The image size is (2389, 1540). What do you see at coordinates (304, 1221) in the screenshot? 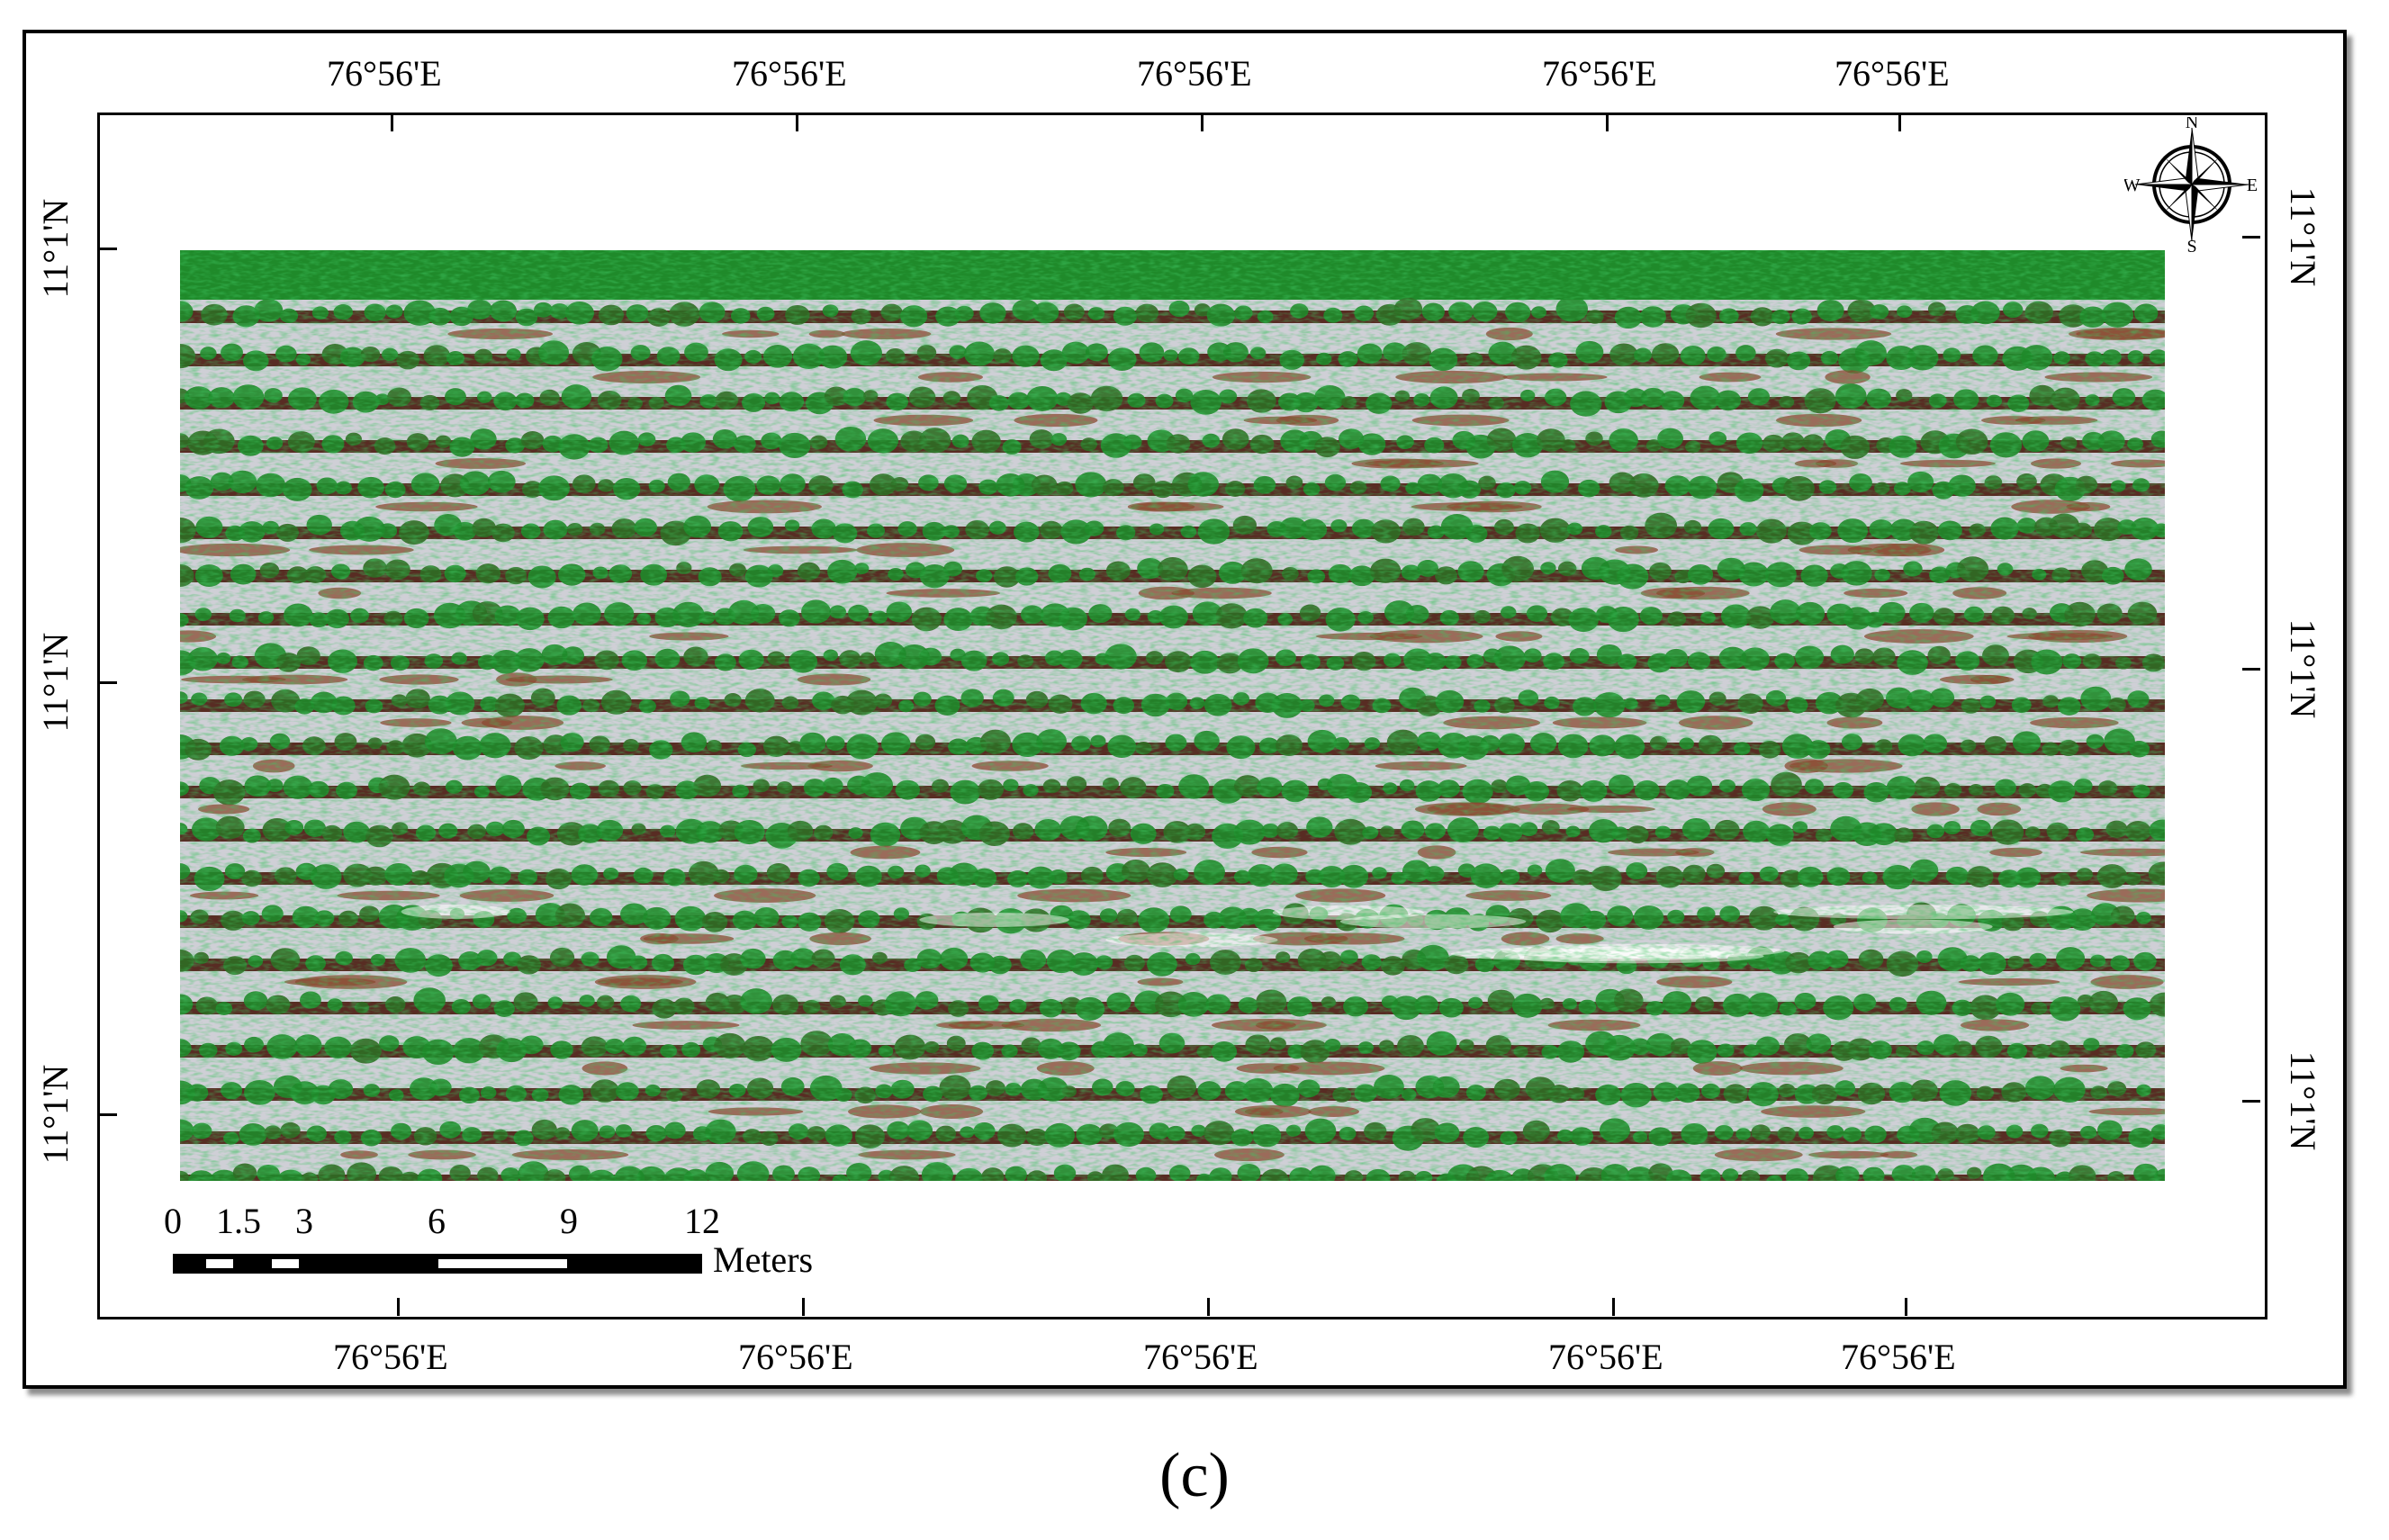
I see `scale-tick-label: 3` at bounding box center [304, 1221].